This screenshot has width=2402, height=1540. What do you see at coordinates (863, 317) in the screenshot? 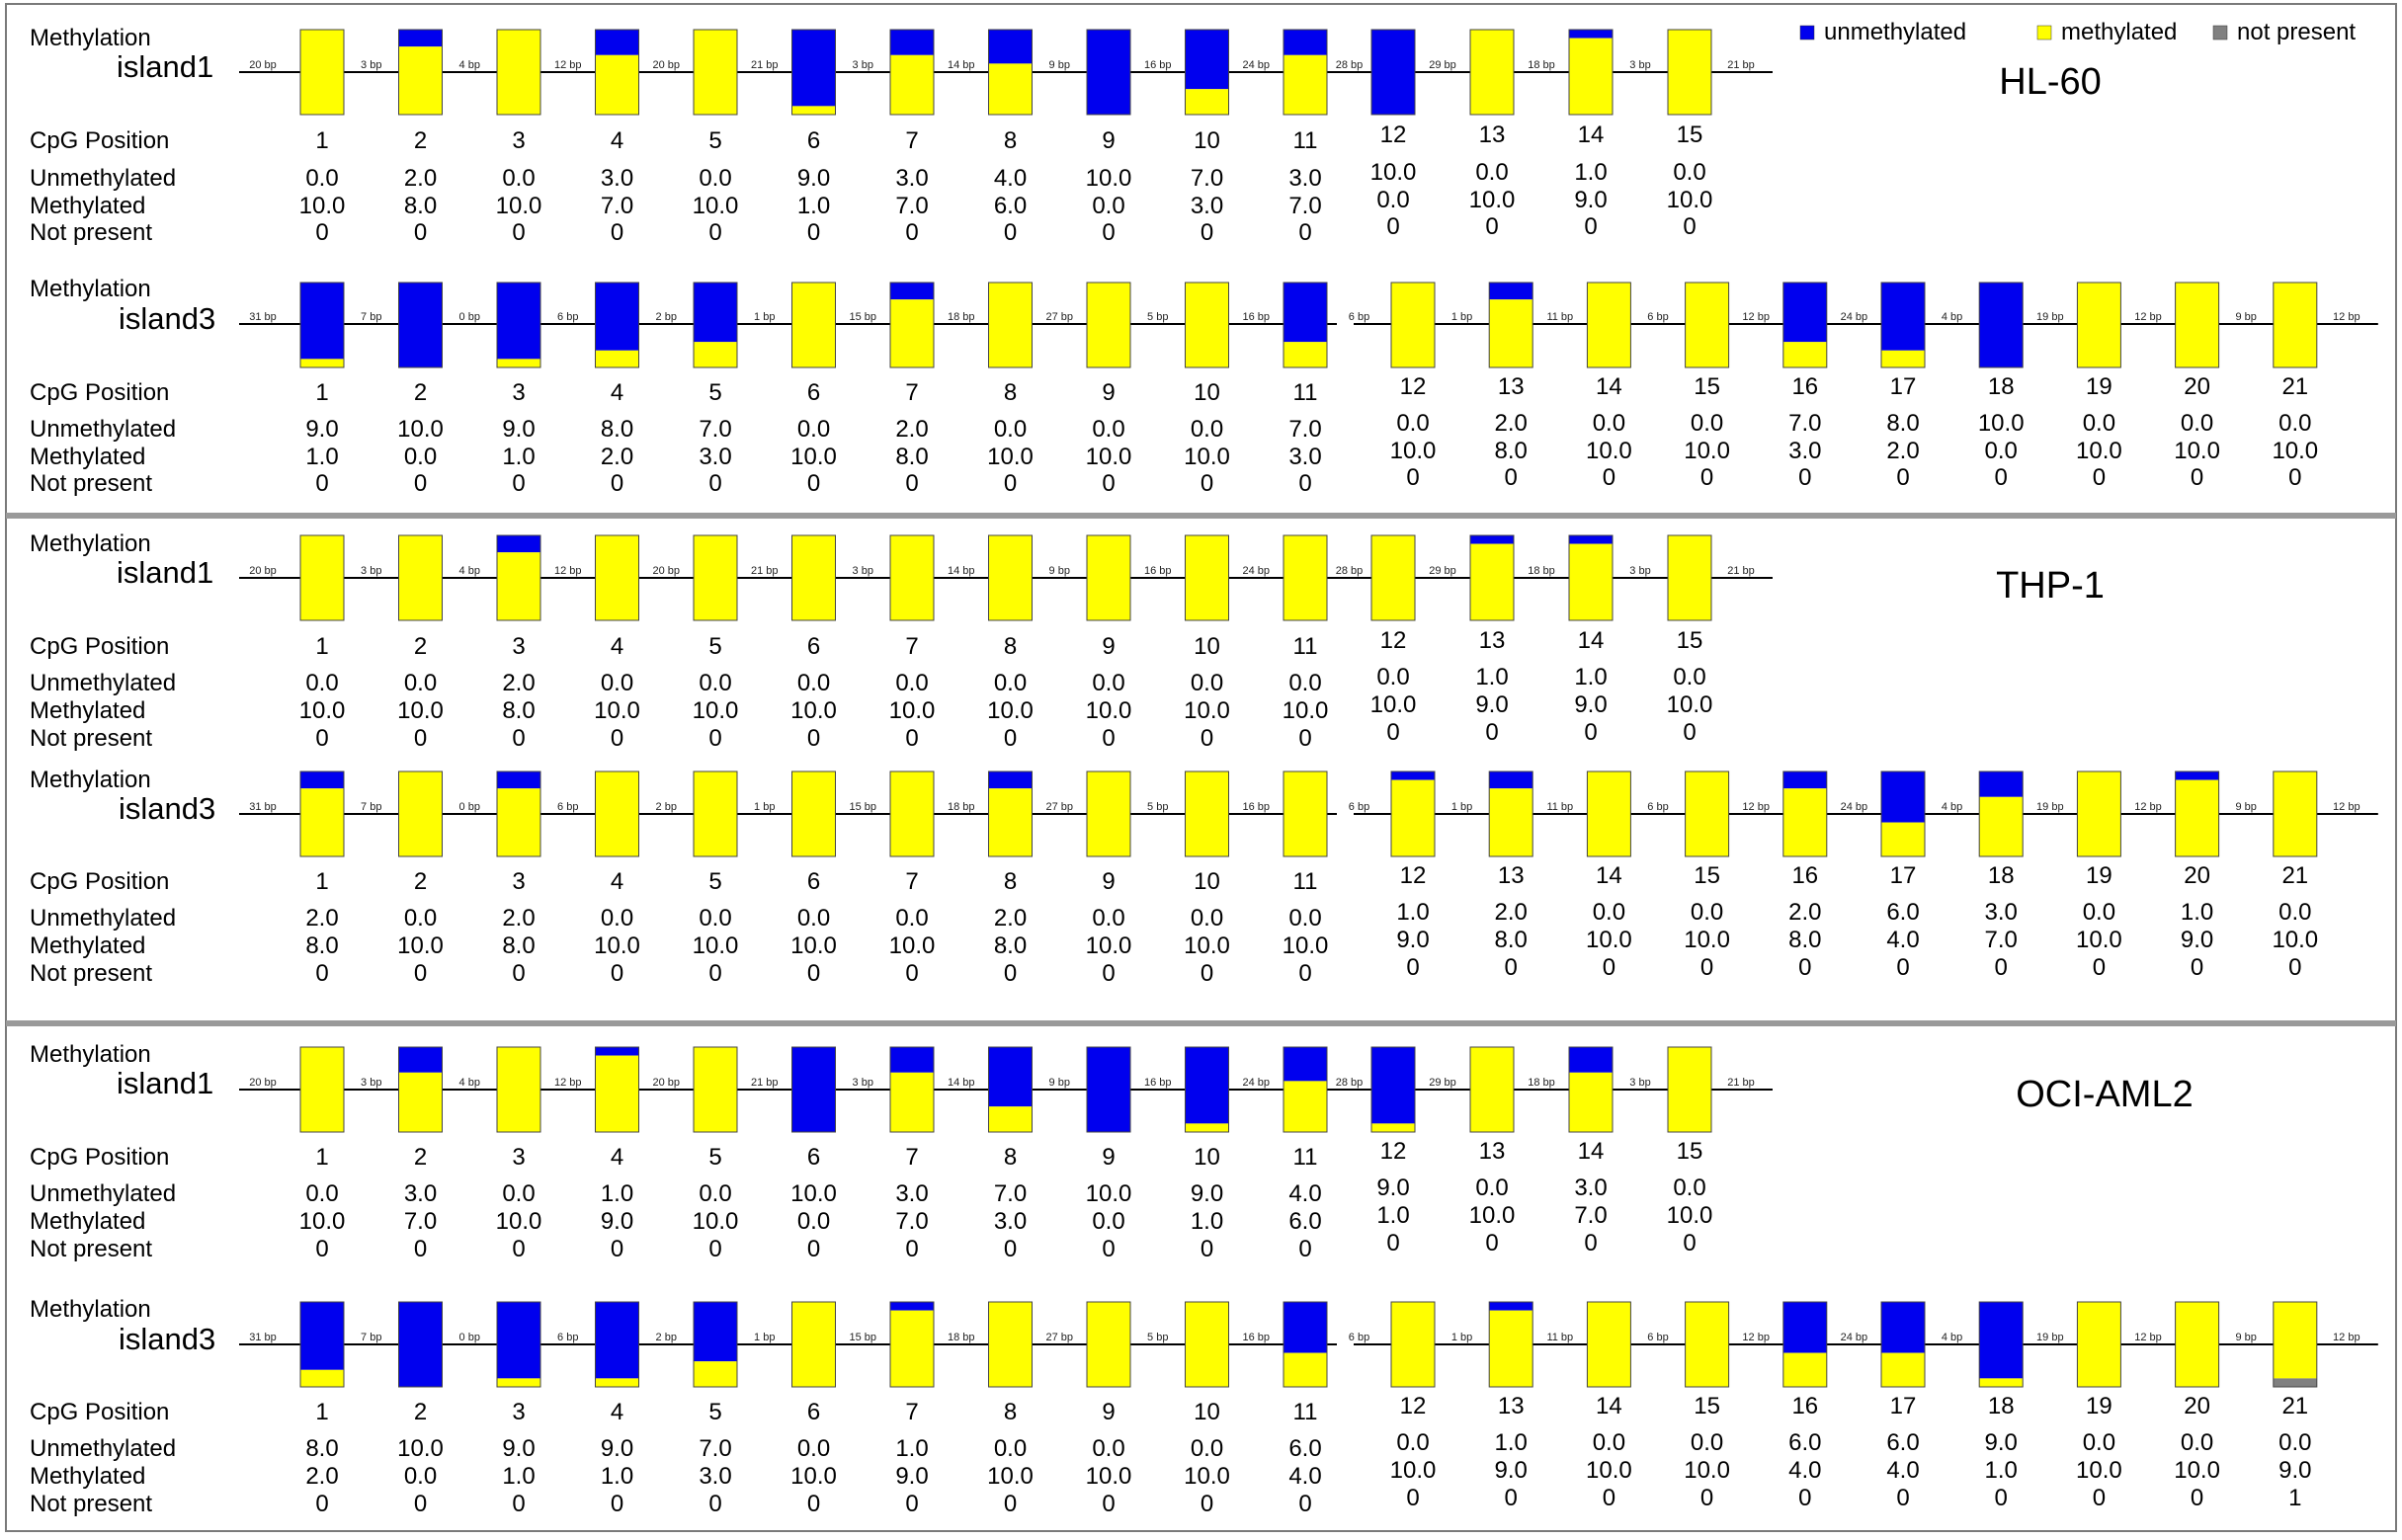
I see `gap-label: 15 bp` at bounding box center [863, 317].